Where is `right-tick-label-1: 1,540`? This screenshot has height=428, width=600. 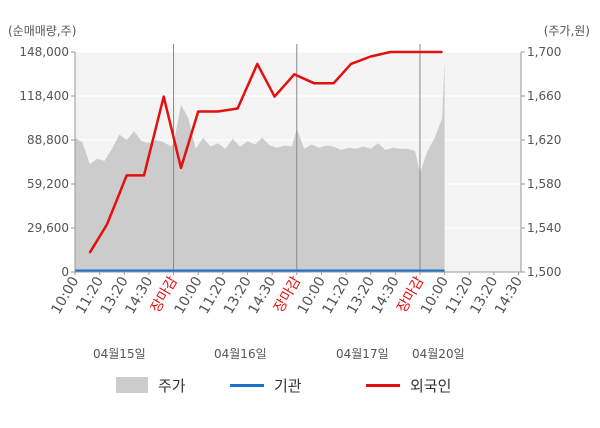 right-tick-label-1: 1,540 is located at coordinates (544, 228).